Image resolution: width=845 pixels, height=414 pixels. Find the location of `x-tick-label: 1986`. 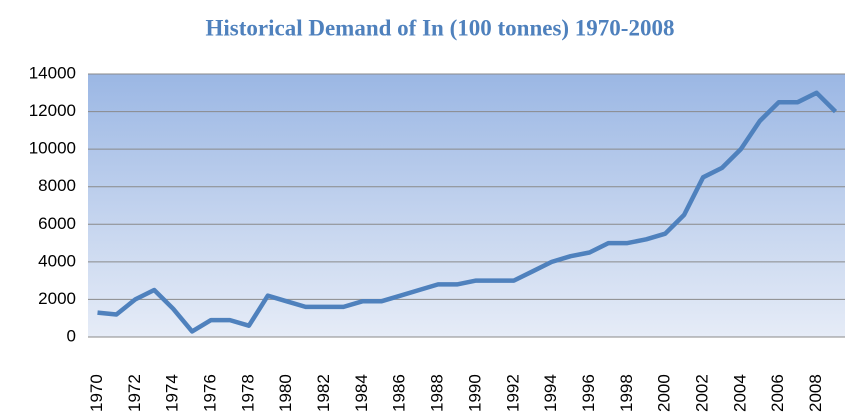

x-tick-label: 1986 is located at coordinates (399, 393).